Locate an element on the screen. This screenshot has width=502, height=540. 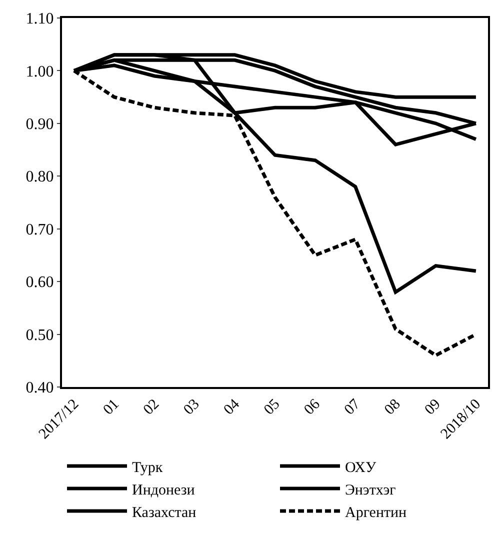
x-tick-label: 04 is located at coordinates (232, 407).